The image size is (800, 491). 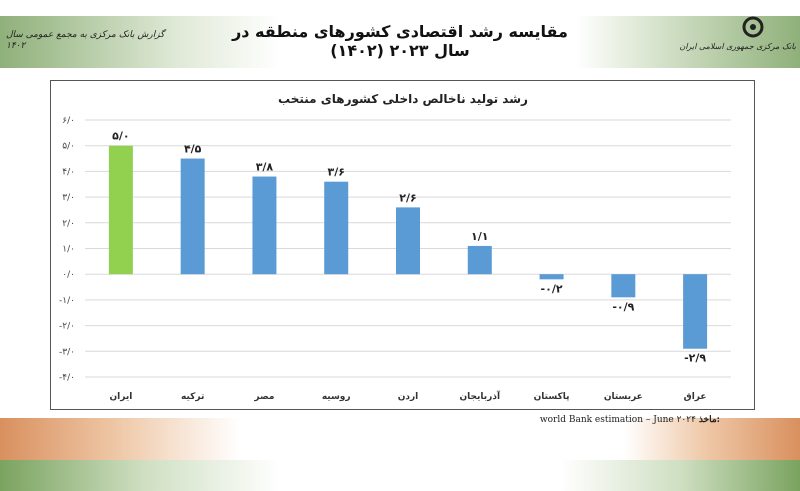 I want to click on header-banner, so click(x=400, y=42).